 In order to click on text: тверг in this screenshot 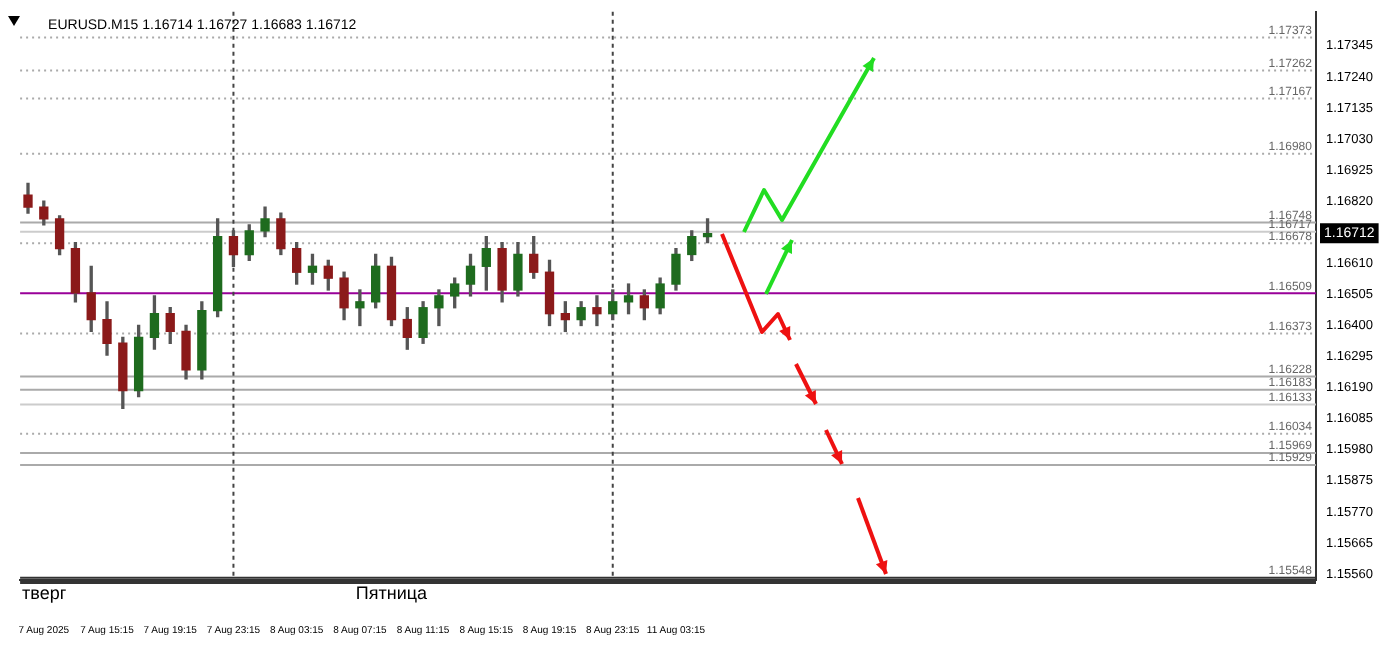, I will do `click(45, 592)`.